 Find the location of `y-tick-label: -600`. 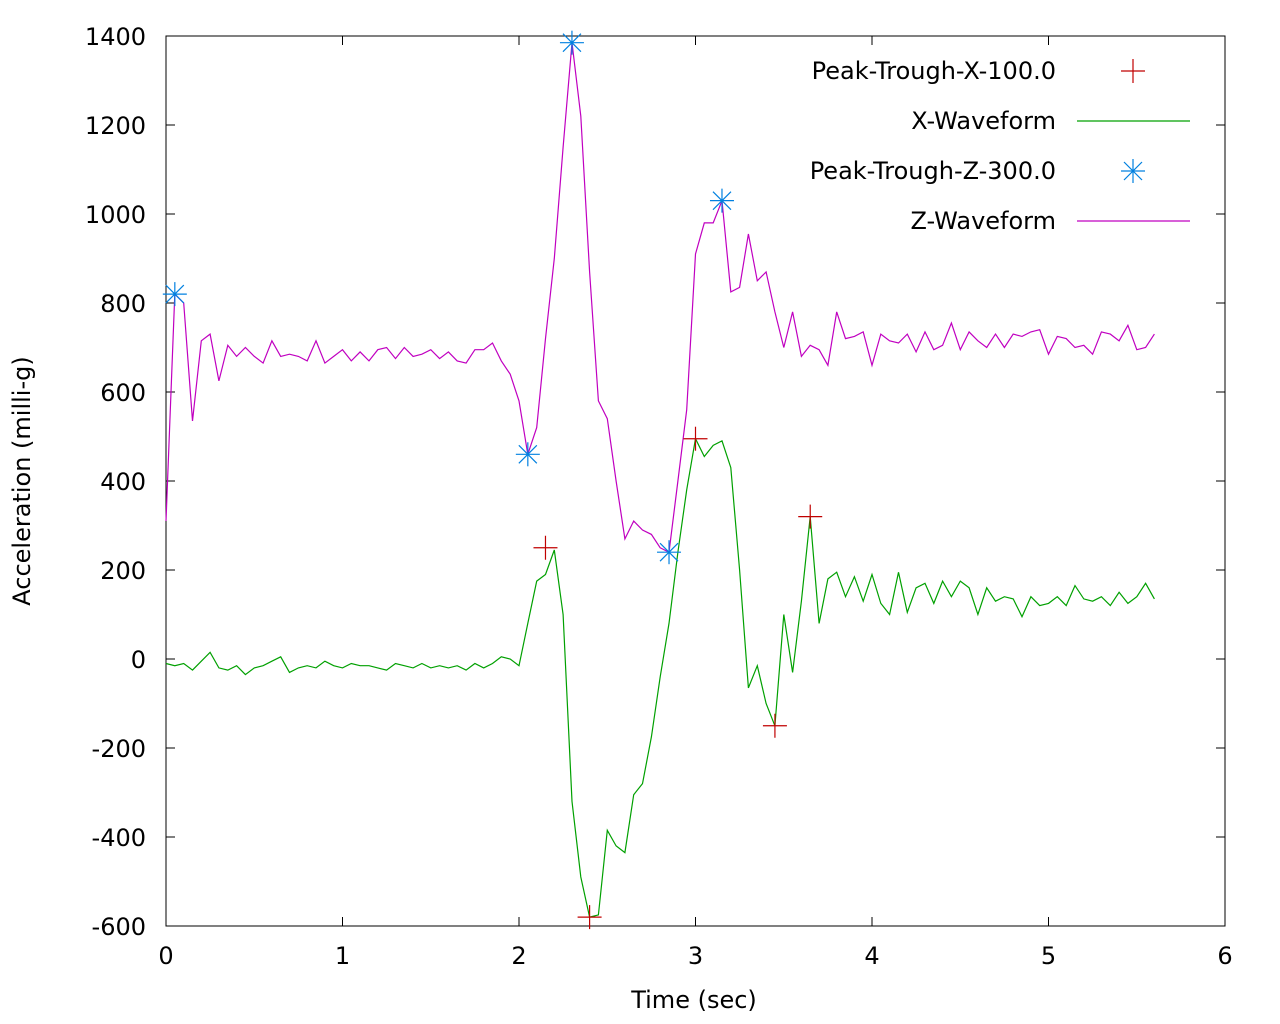

y-tick-label: -600 is located at coordinates (119, 927).